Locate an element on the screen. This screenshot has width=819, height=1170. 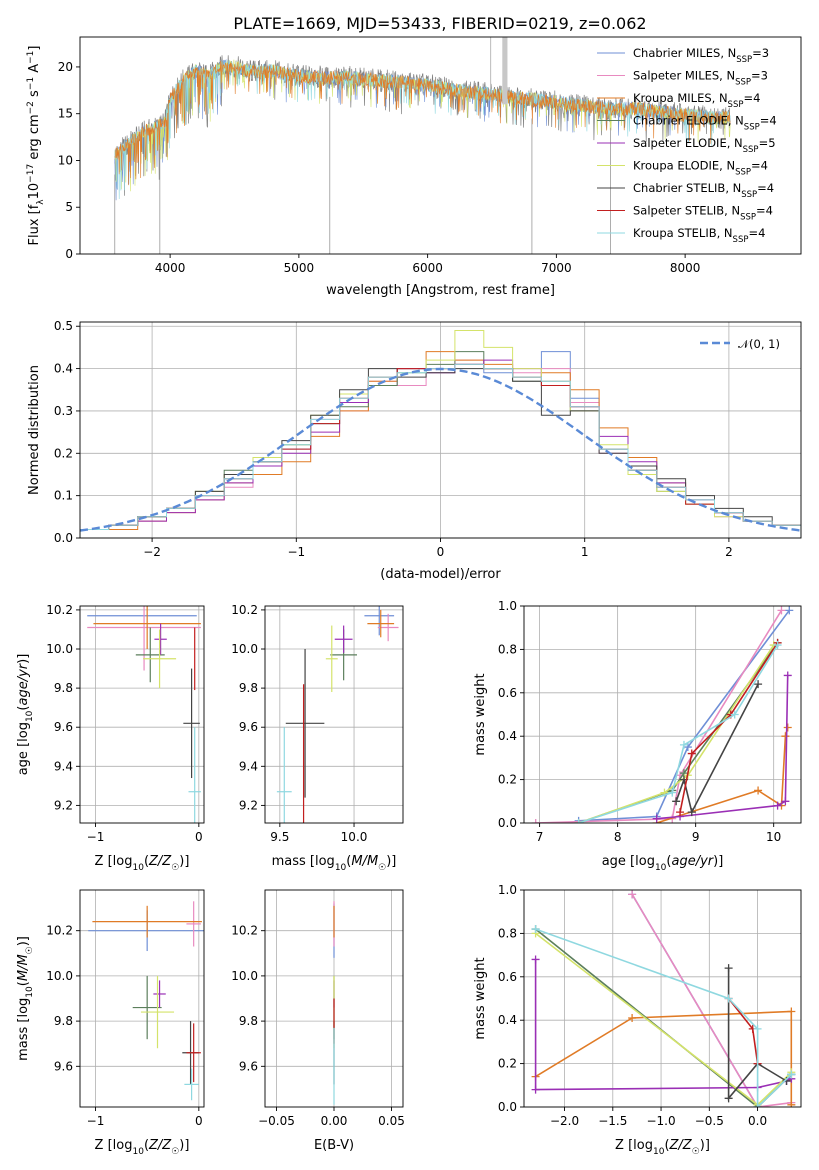
age-vs-Z-ylabel-part: age [log is located at coordinates (23, 748).